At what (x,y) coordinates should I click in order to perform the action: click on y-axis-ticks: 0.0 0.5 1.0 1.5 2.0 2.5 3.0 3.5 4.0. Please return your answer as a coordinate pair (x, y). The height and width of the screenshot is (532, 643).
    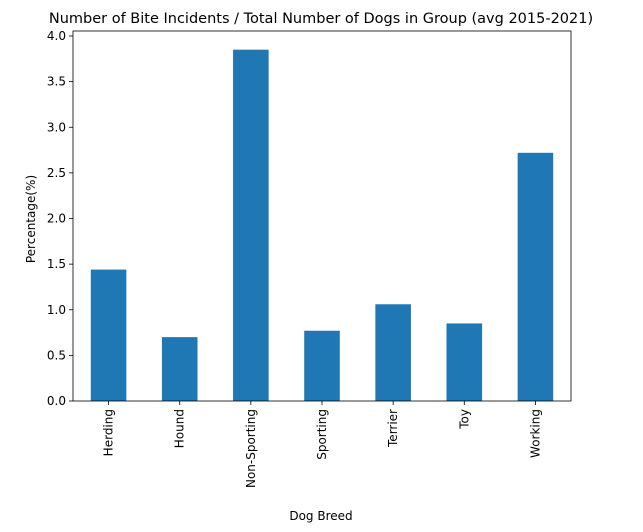
    Looking at the image, I should click on (60, 218).